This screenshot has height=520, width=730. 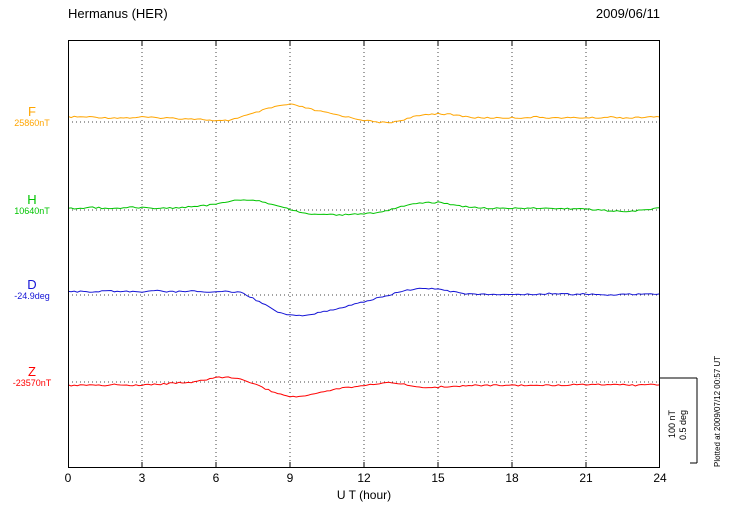 What do you see at coordinates (32, 123) in the screenshot?
I see `trace-baseline-f: 25860nT` at bounding box center [32, 123].